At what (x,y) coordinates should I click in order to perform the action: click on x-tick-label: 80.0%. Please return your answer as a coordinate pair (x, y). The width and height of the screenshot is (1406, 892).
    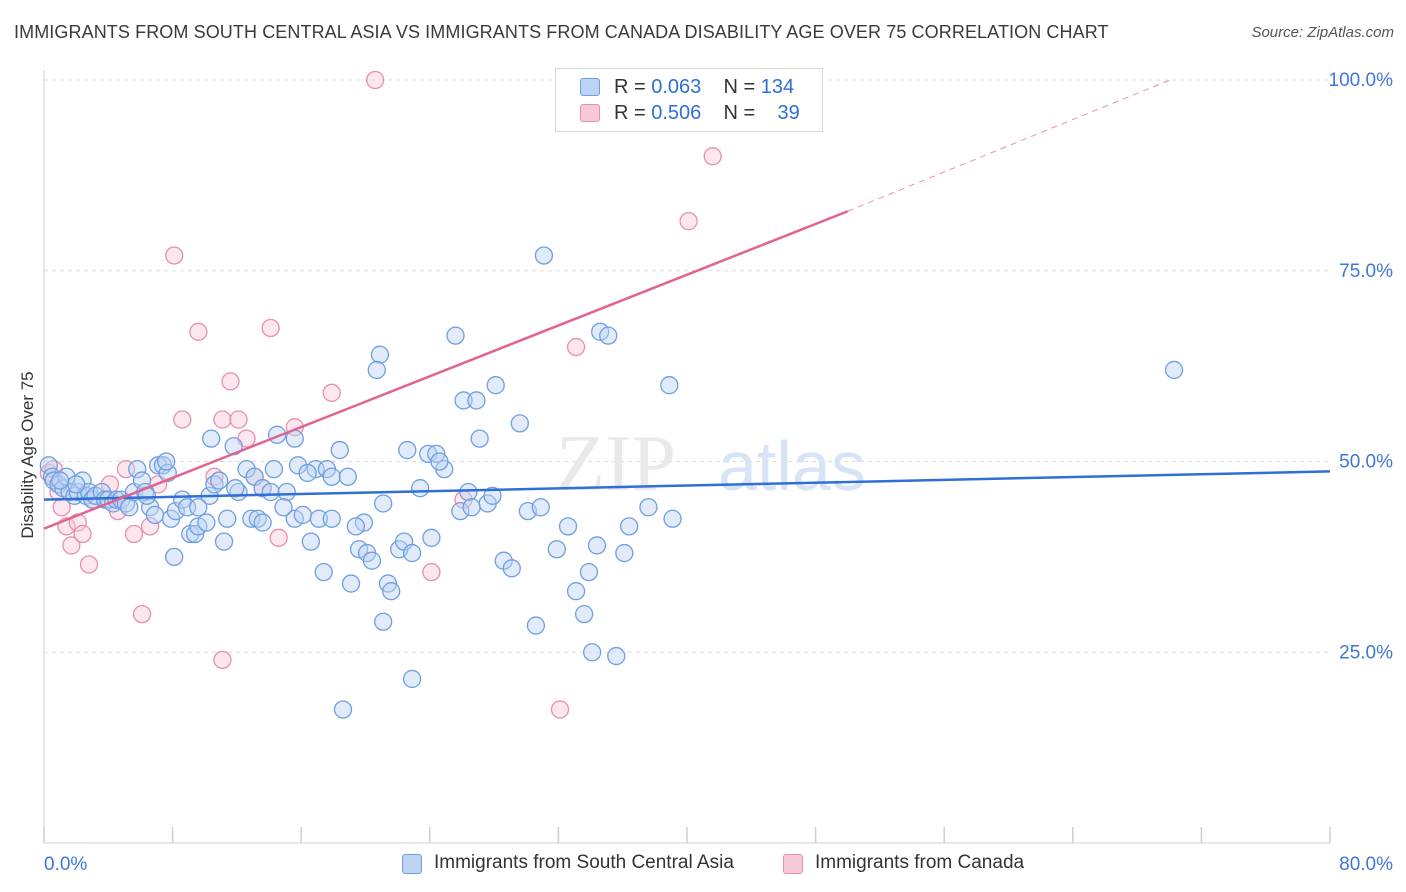
    Looking at the image, I should click on (1366, 864).